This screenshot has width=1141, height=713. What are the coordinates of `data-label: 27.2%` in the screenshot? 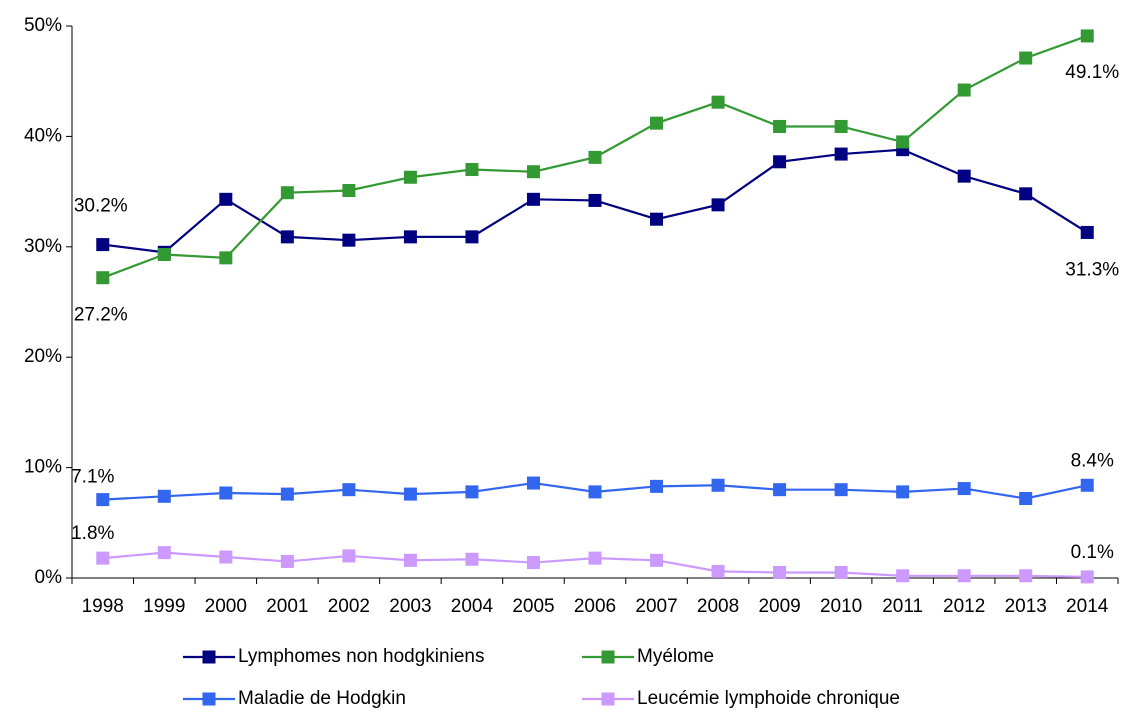 It's located at (101, 315).